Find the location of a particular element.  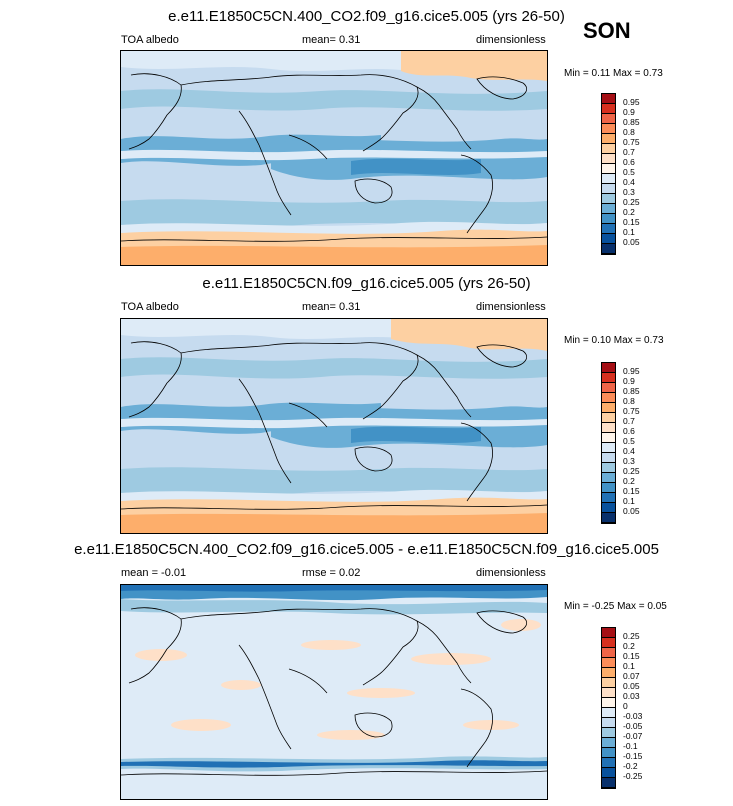

colorbar-label: 0.7 is located at coordinates (629, 421).